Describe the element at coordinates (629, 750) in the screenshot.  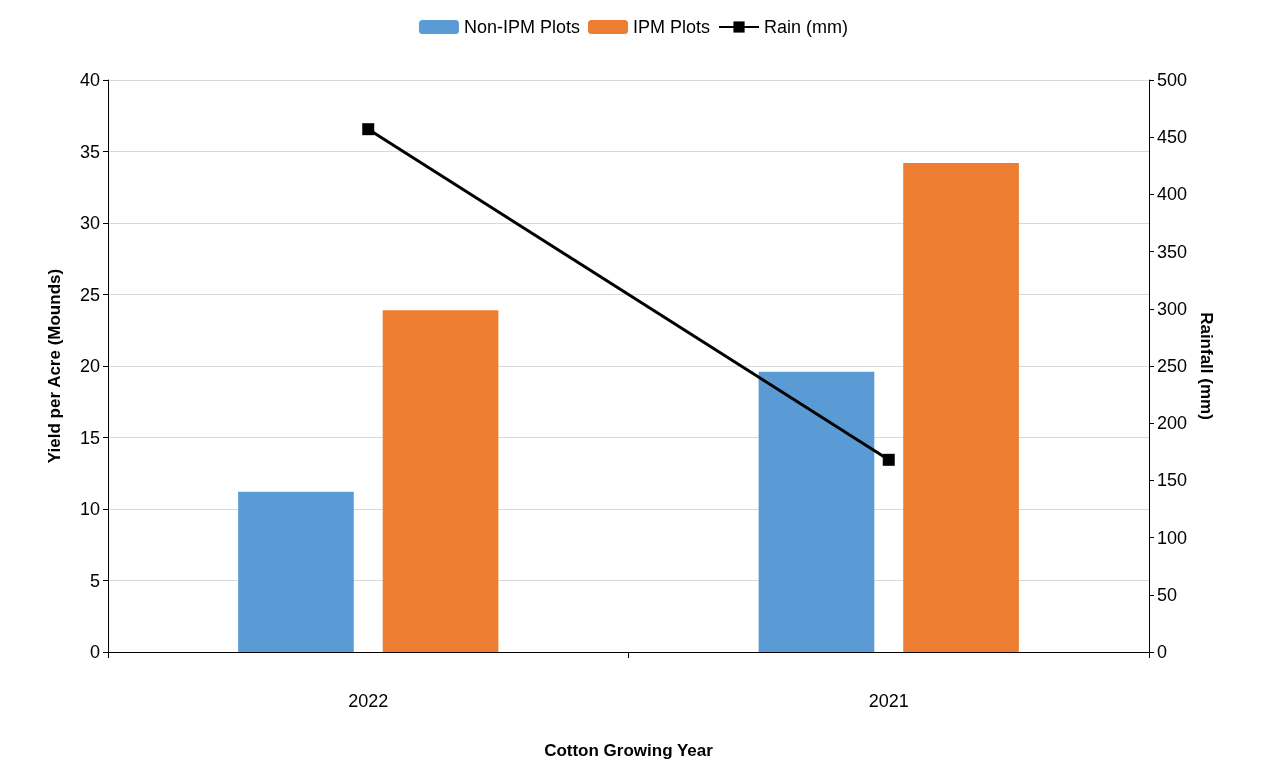
I see `x-axis-title: Cotton Growing Year` at that location.